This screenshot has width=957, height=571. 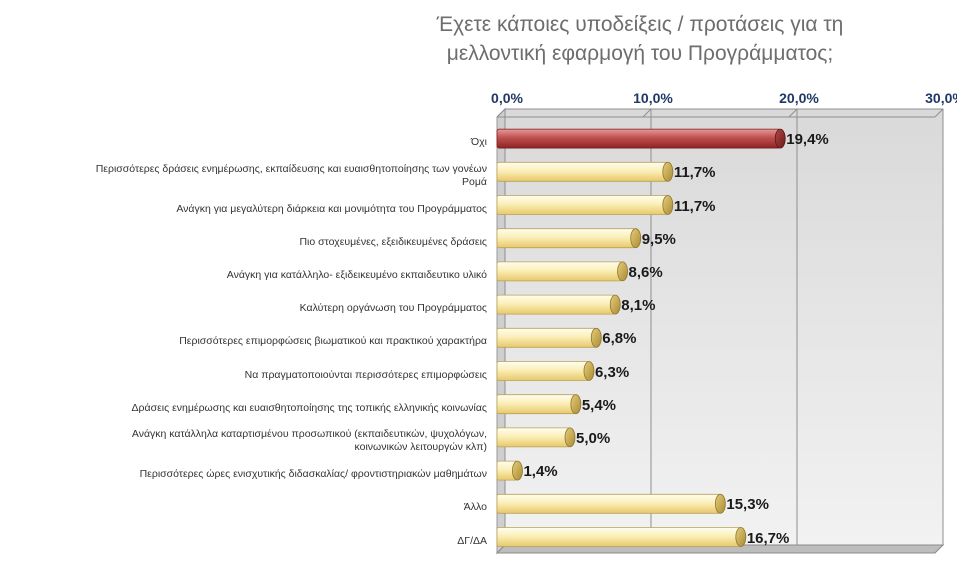 I want to click on category-label: Καλύτερη οργάνωση του Προγράμματος, so click(x=262, y=308).